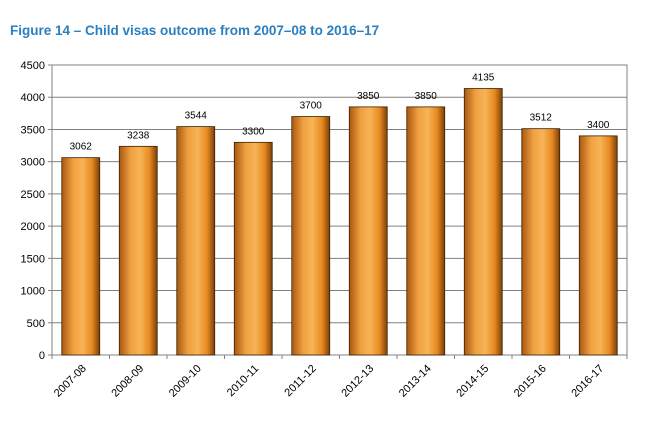 The height and width of the screenshot is (433, 658). I want to click on x-tick-label: 2009-10, so click(185, 381).